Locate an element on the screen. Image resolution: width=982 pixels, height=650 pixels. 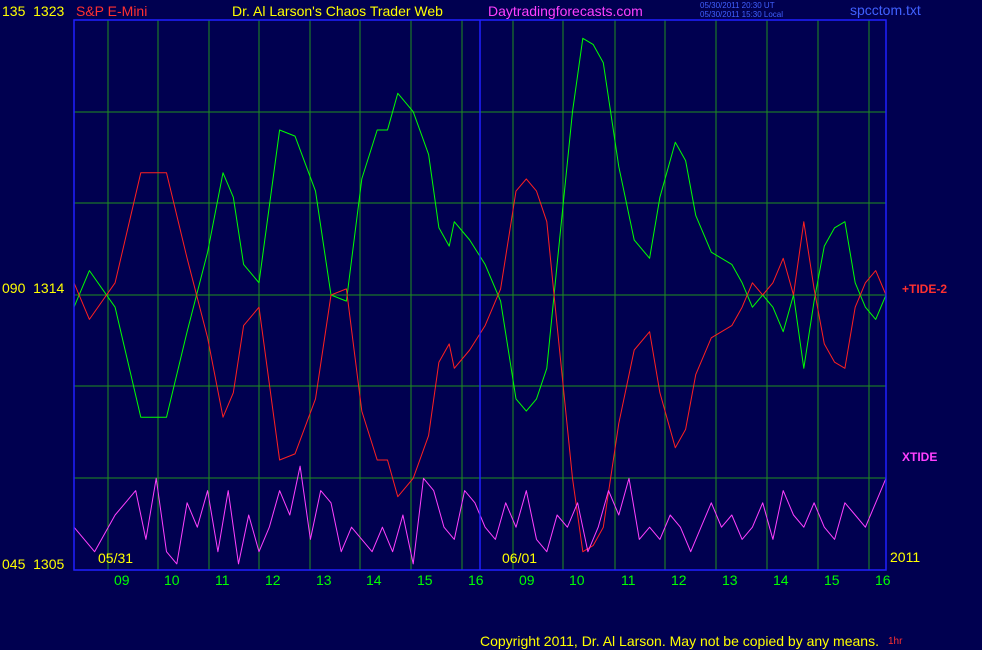
mid-price: 1314 is located at coordinates (49, 288).